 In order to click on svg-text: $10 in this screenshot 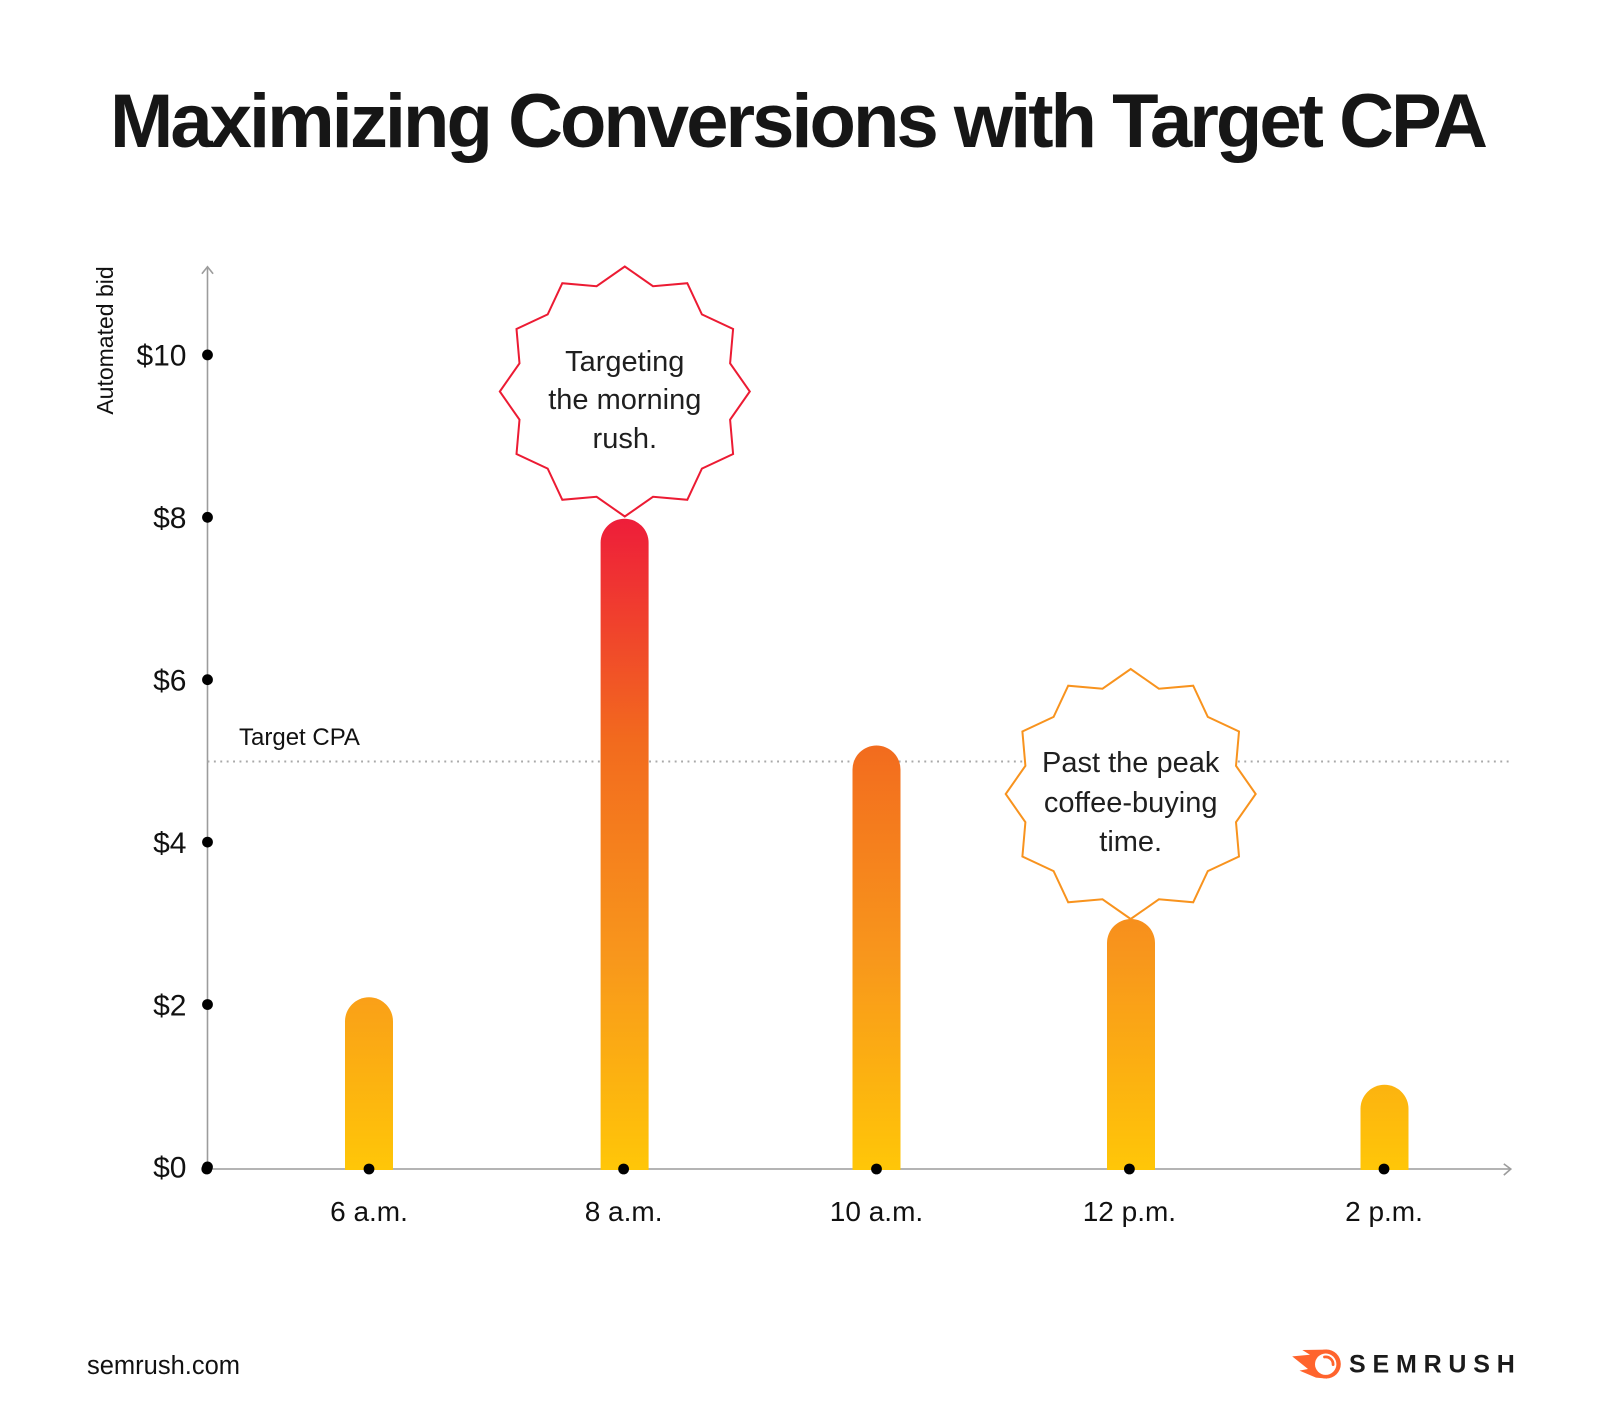, I will do `click(161, 356)`.